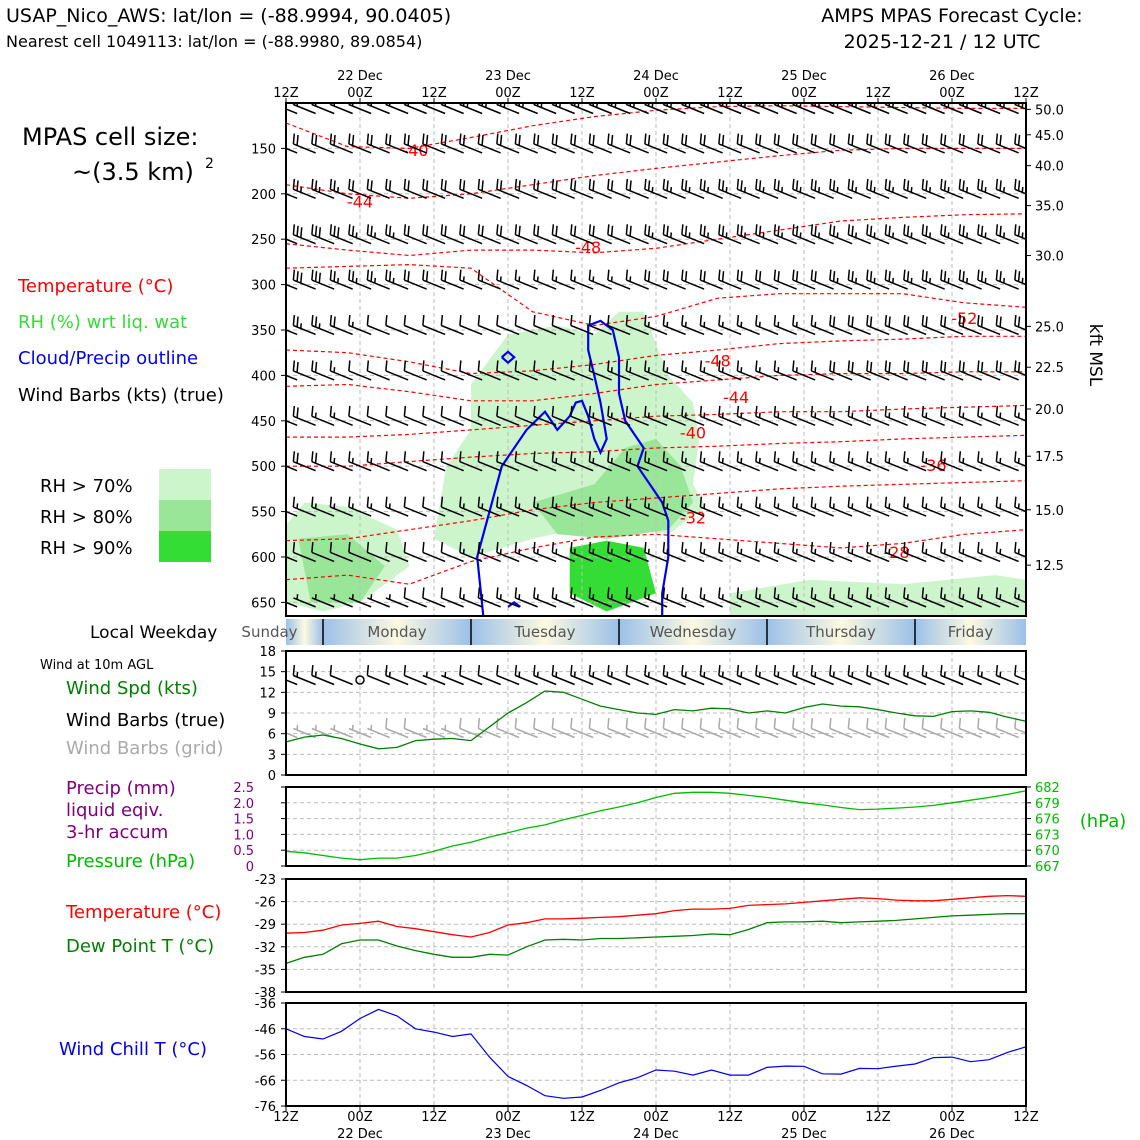 The height and width of the screenshot is (1140, 1140). Describe the element at coordinates (896, 552) in the screenshot. I see `temp-contour-label: -28` at that location.